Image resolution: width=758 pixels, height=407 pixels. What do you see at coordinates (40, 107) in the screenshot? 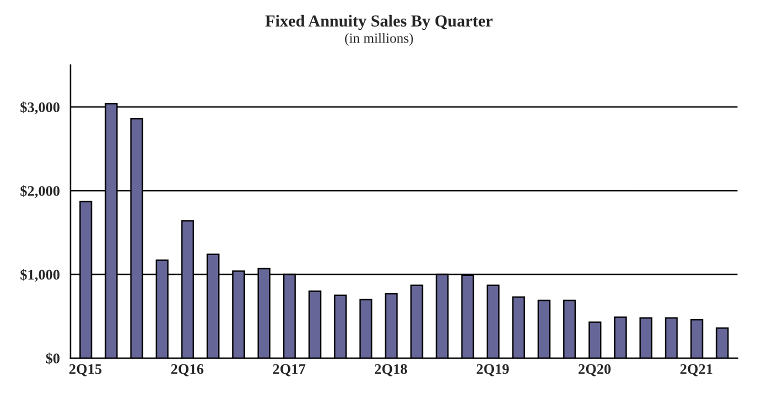
I see `y-tick-label: $3,000` at bounding box center [40, 107].